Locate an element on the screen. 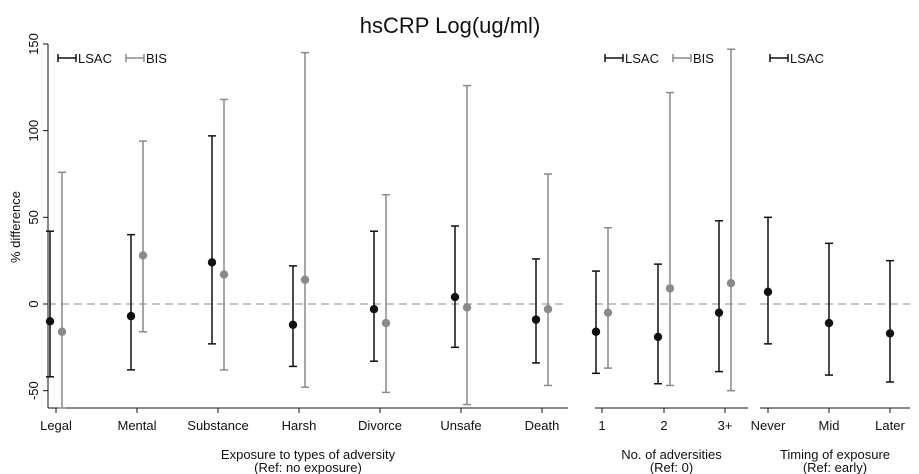 Image resolution: width=919 pixels, height=474 pixels. x-axis-label: Exposure to types of adversity is located at coordinates (308, 454).